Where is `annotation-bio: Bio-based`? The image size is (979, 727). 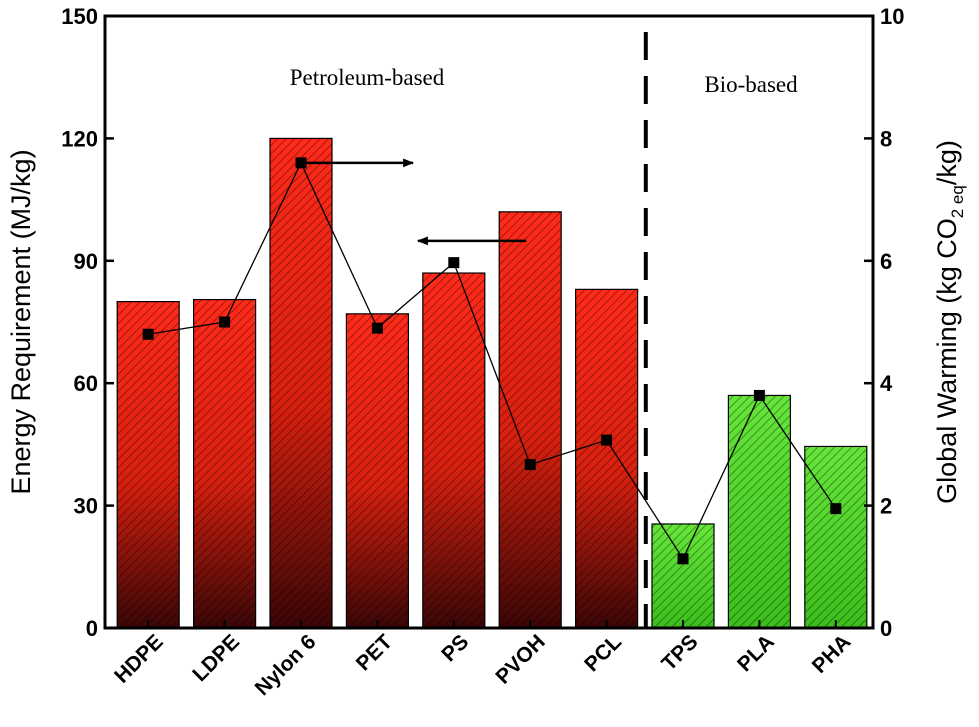
annotation-bio: Bio-based is located at coordinates (751, 84).